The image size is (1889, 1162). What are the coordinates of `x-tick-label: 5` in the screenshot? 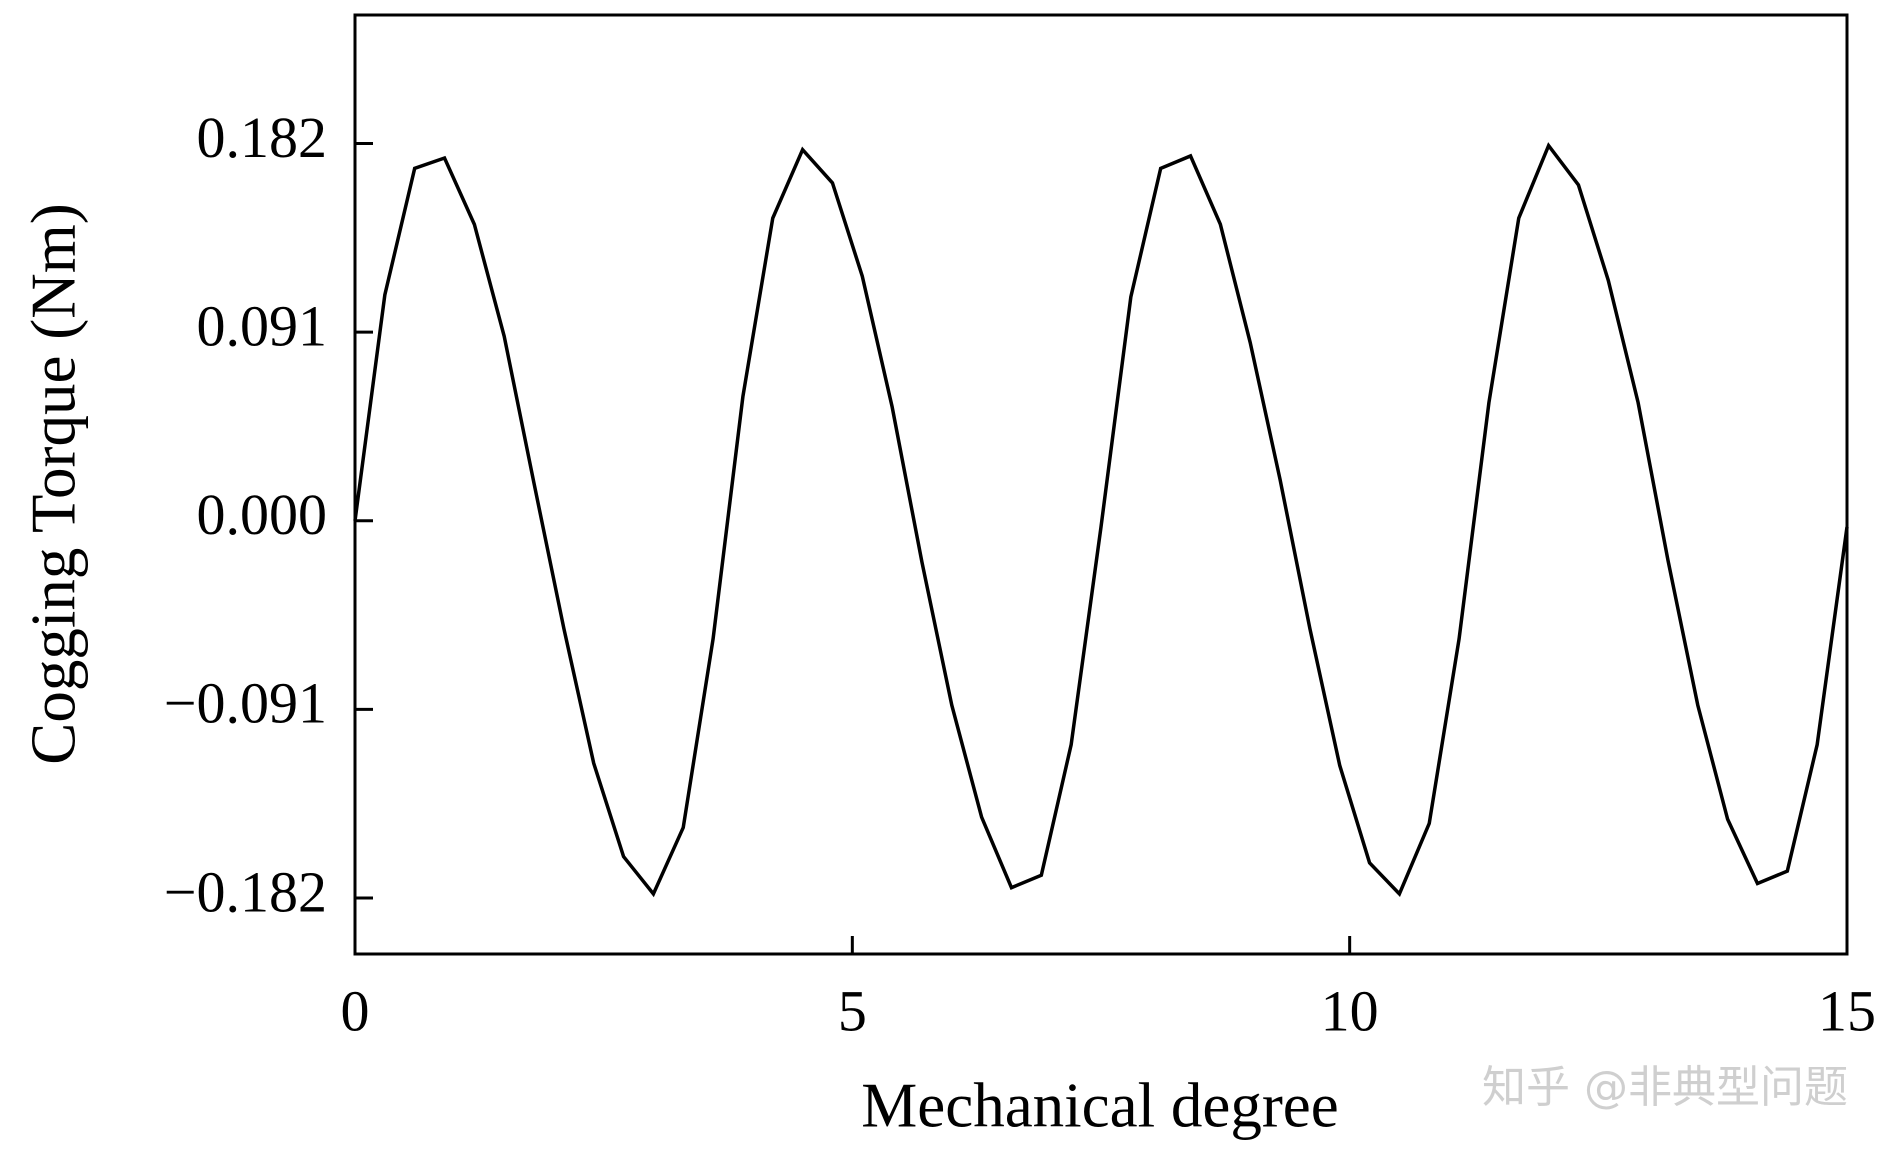 It's located at (852, 1010).